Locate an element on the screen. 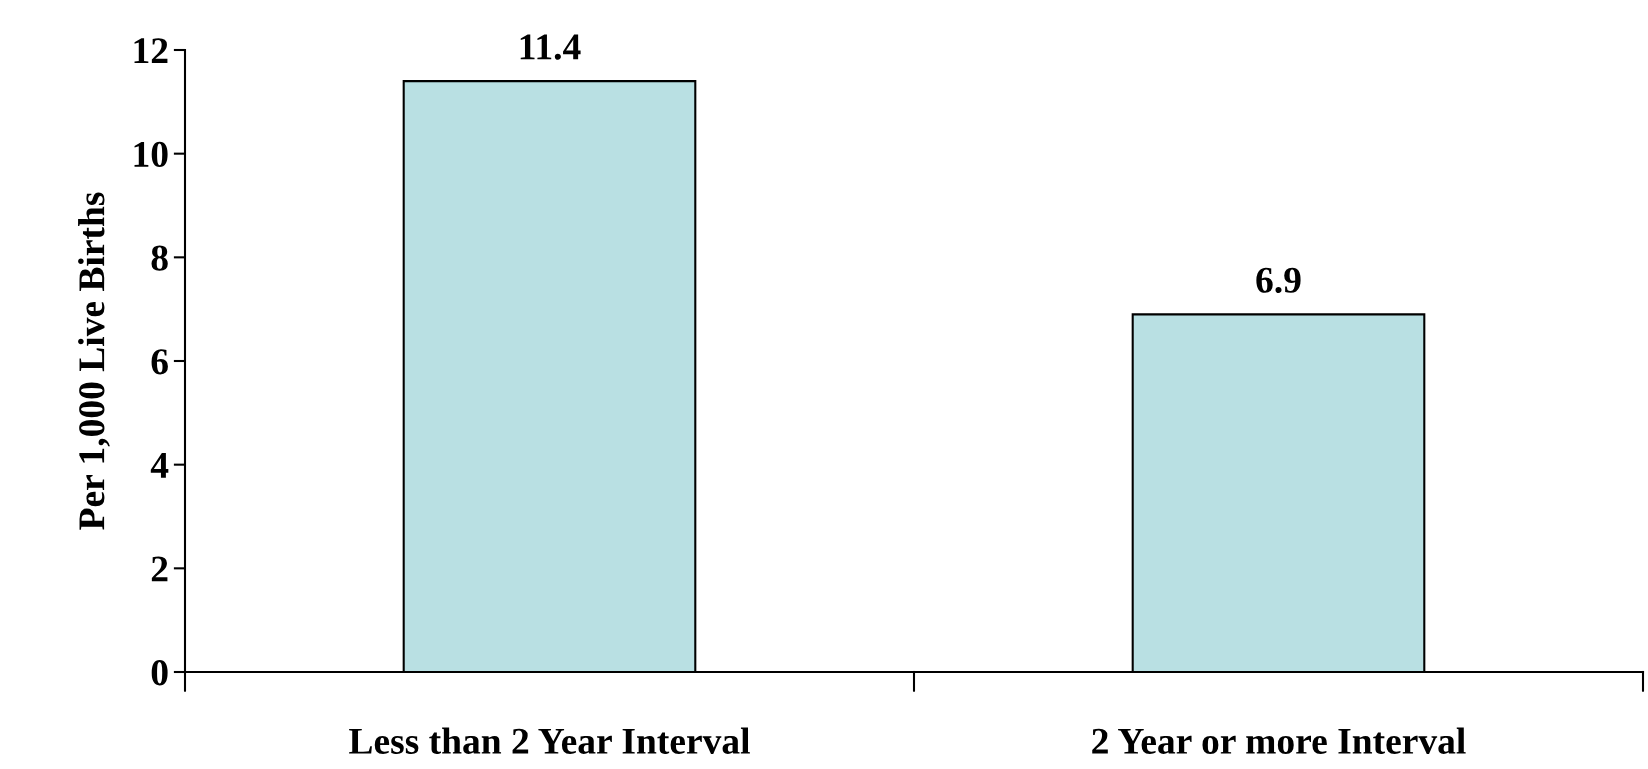 This screenshot has width=1648, height=769. data-label: 11.4 is located at coordinates (550, 47).